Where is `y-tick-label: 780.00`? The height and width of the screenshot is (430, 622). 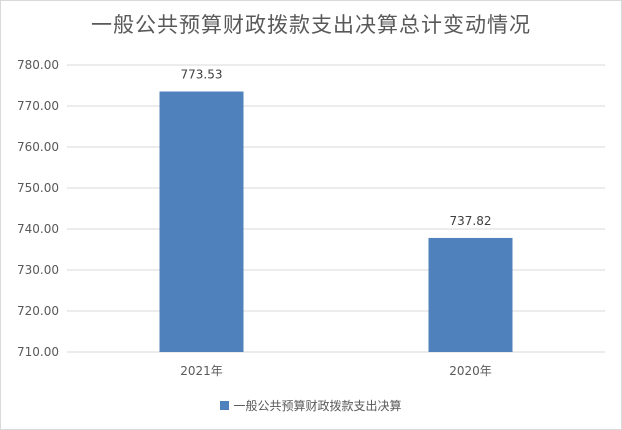
y-tick-label: 780.00 is located at coordinates (38, 65).